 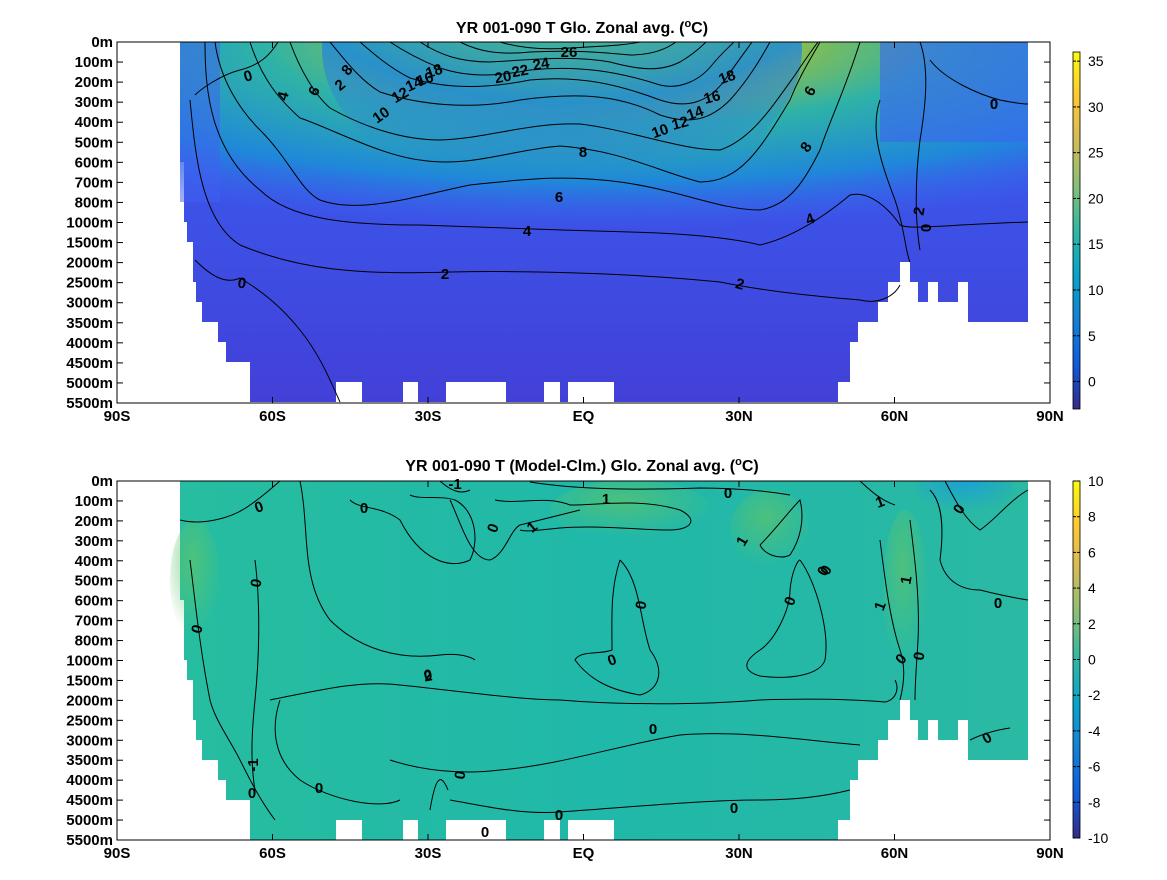 What do you see at coordinates (272, 853) in the screenshot?
I see `x-tick-label: 60S` at bounding box center [272, 853].